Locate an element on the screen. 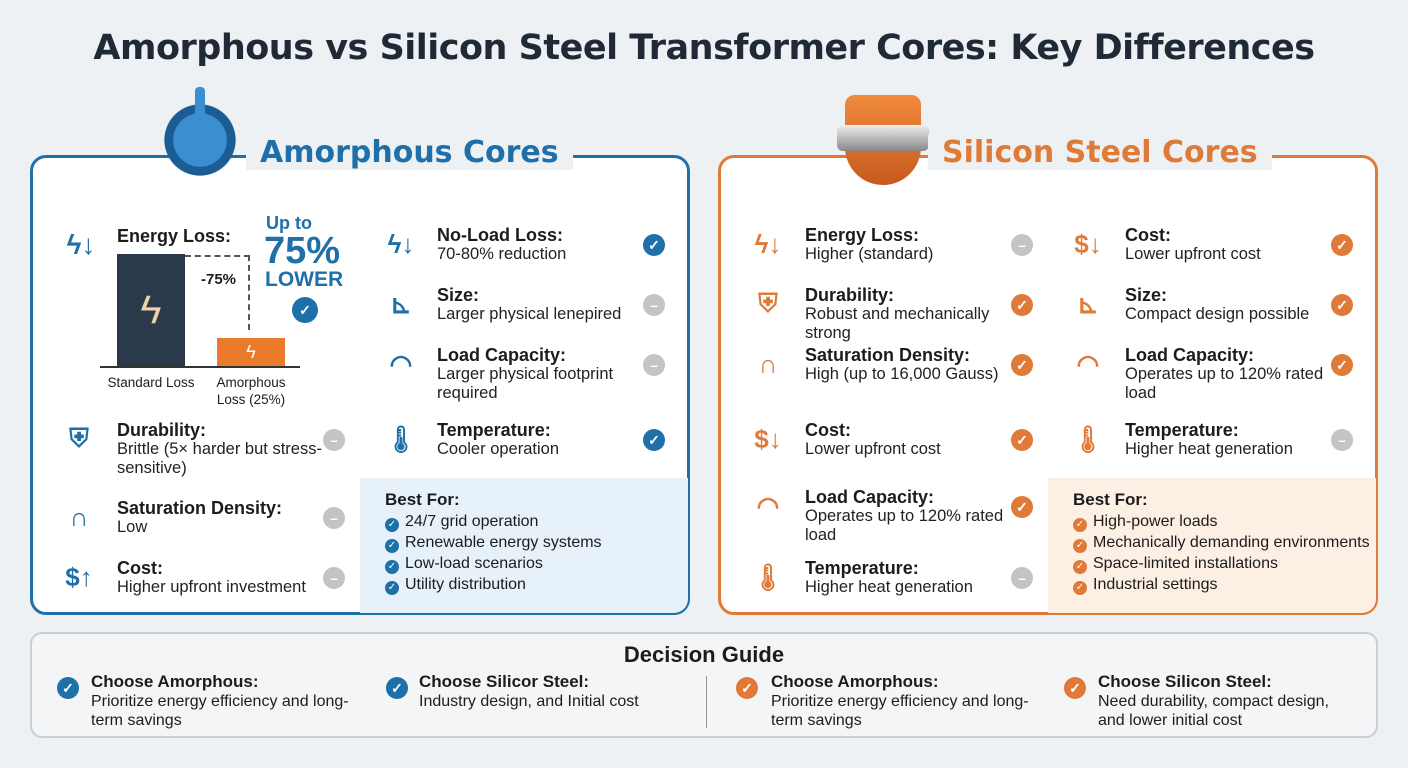  amorphous-title: Amorphous Cores is located at coordinates (409, 152).